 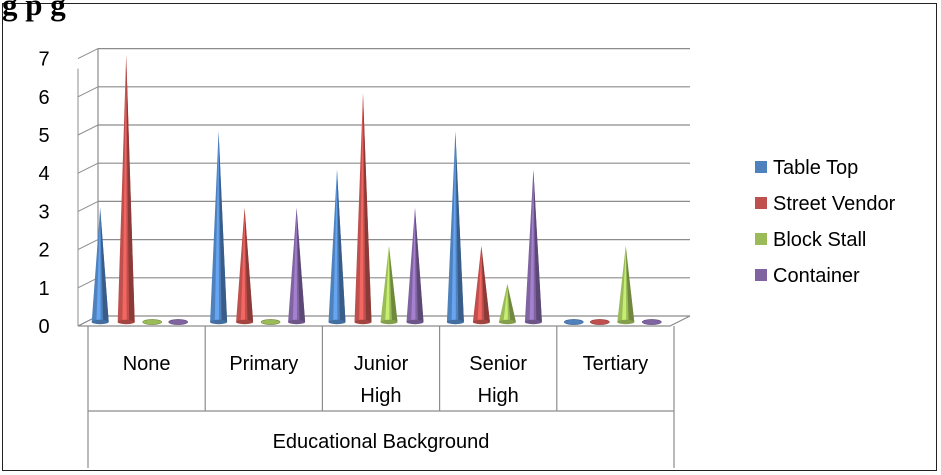 I want to click on y-tick-label-2: 2, so click(x=43, y=251).